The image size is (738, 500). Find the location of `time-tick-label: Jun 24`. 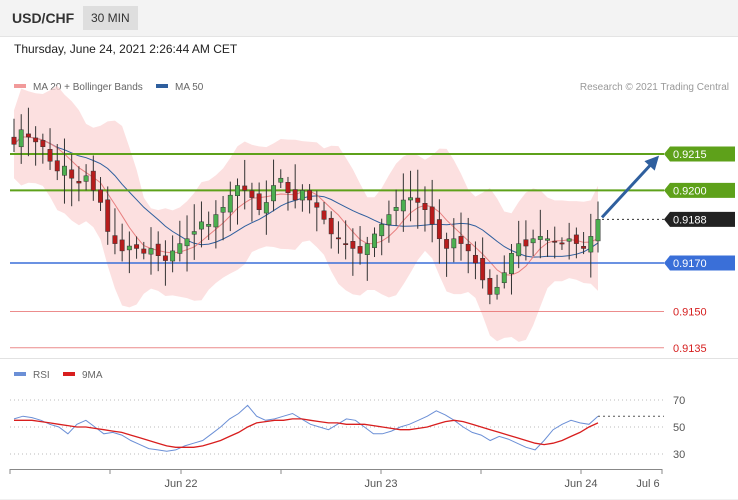

time-tick-label: Jun 24 is located at coordinates (580, 484).